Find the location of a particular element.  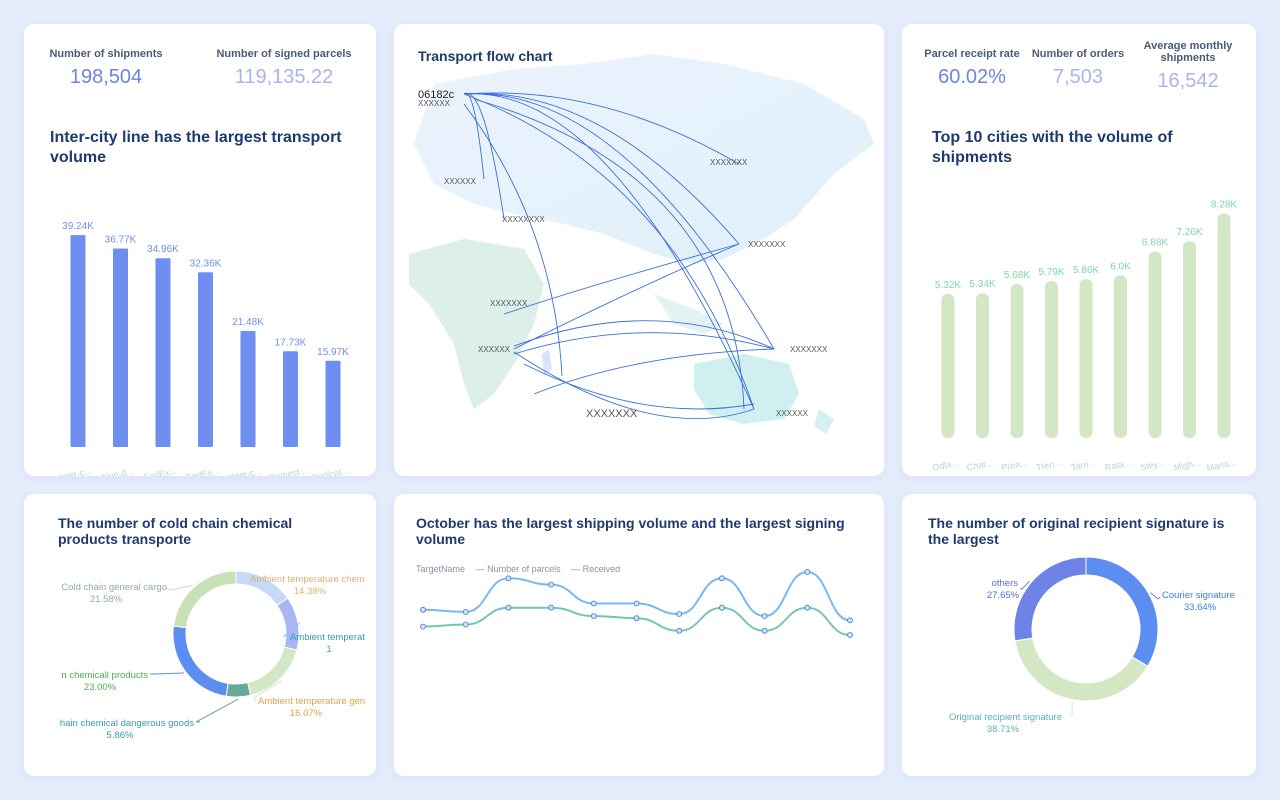

kpi-label: Average monthly shipments is located at coordinates (1188, 52).